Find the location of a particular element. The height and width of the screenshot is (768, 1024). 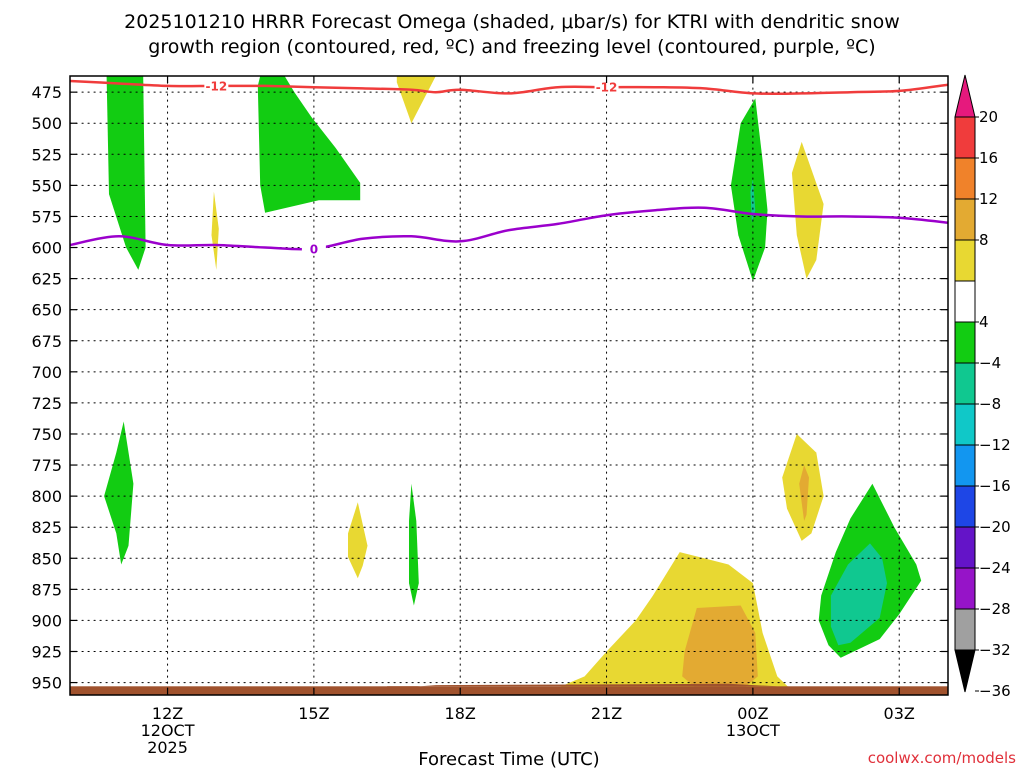

x-axis-label: Forecast Time (UTC) is located at coordinates (508, 758).